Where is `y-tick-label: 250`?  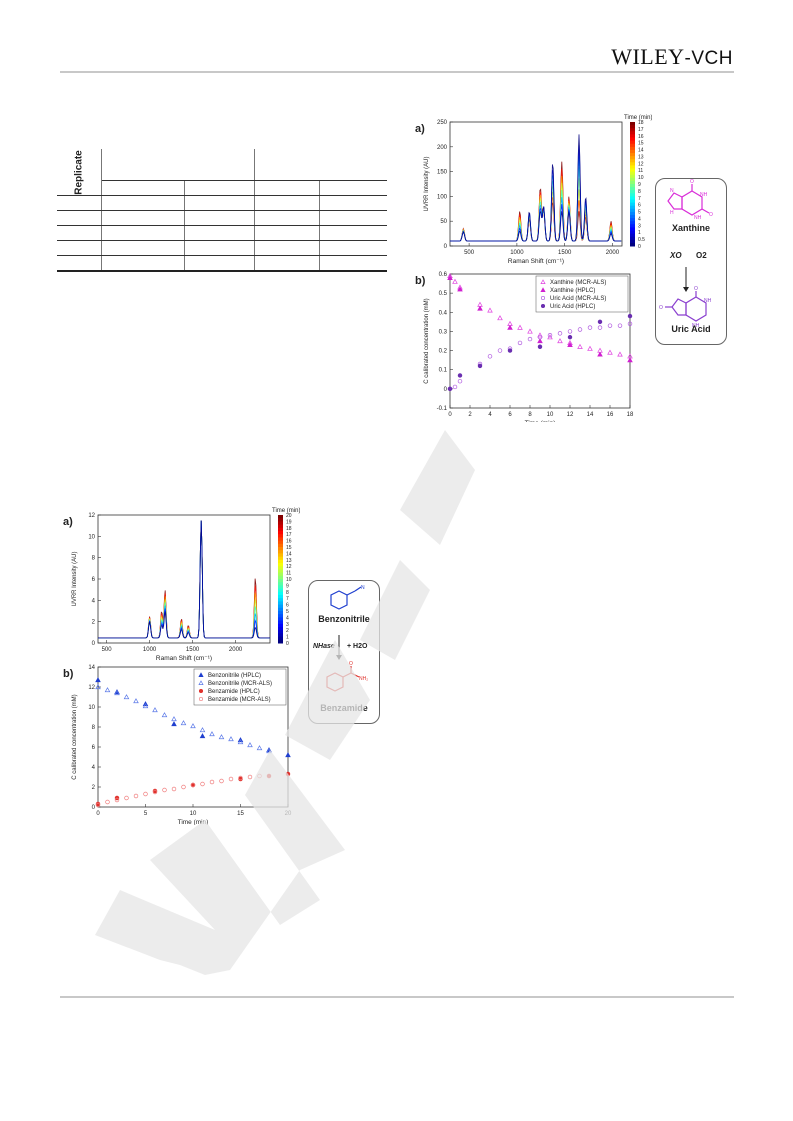 y-tick-label: 250 is located at coordinates (442, 123).